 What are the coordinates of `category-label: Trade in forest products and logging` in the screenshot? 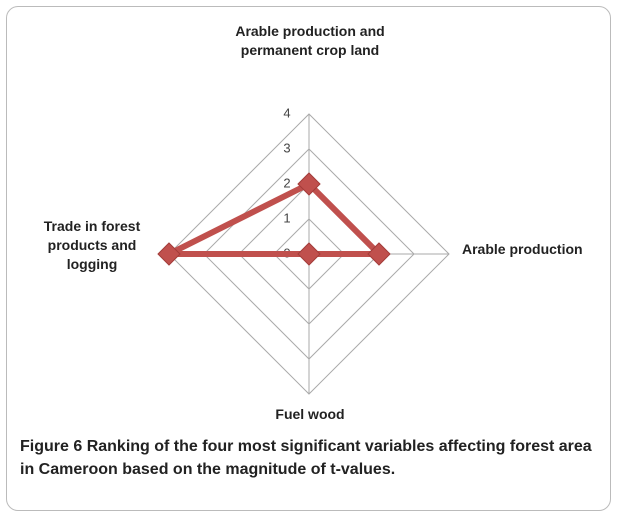 It's located at (92, 245).